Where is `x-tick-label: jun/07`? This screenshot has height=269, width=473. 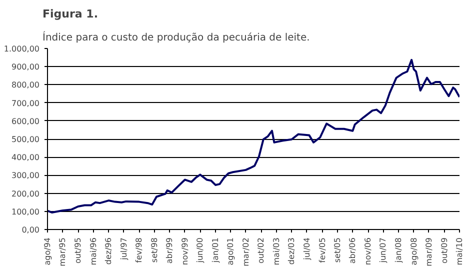
x-tick-label: jun/07 is located at coordinates (383, 250).